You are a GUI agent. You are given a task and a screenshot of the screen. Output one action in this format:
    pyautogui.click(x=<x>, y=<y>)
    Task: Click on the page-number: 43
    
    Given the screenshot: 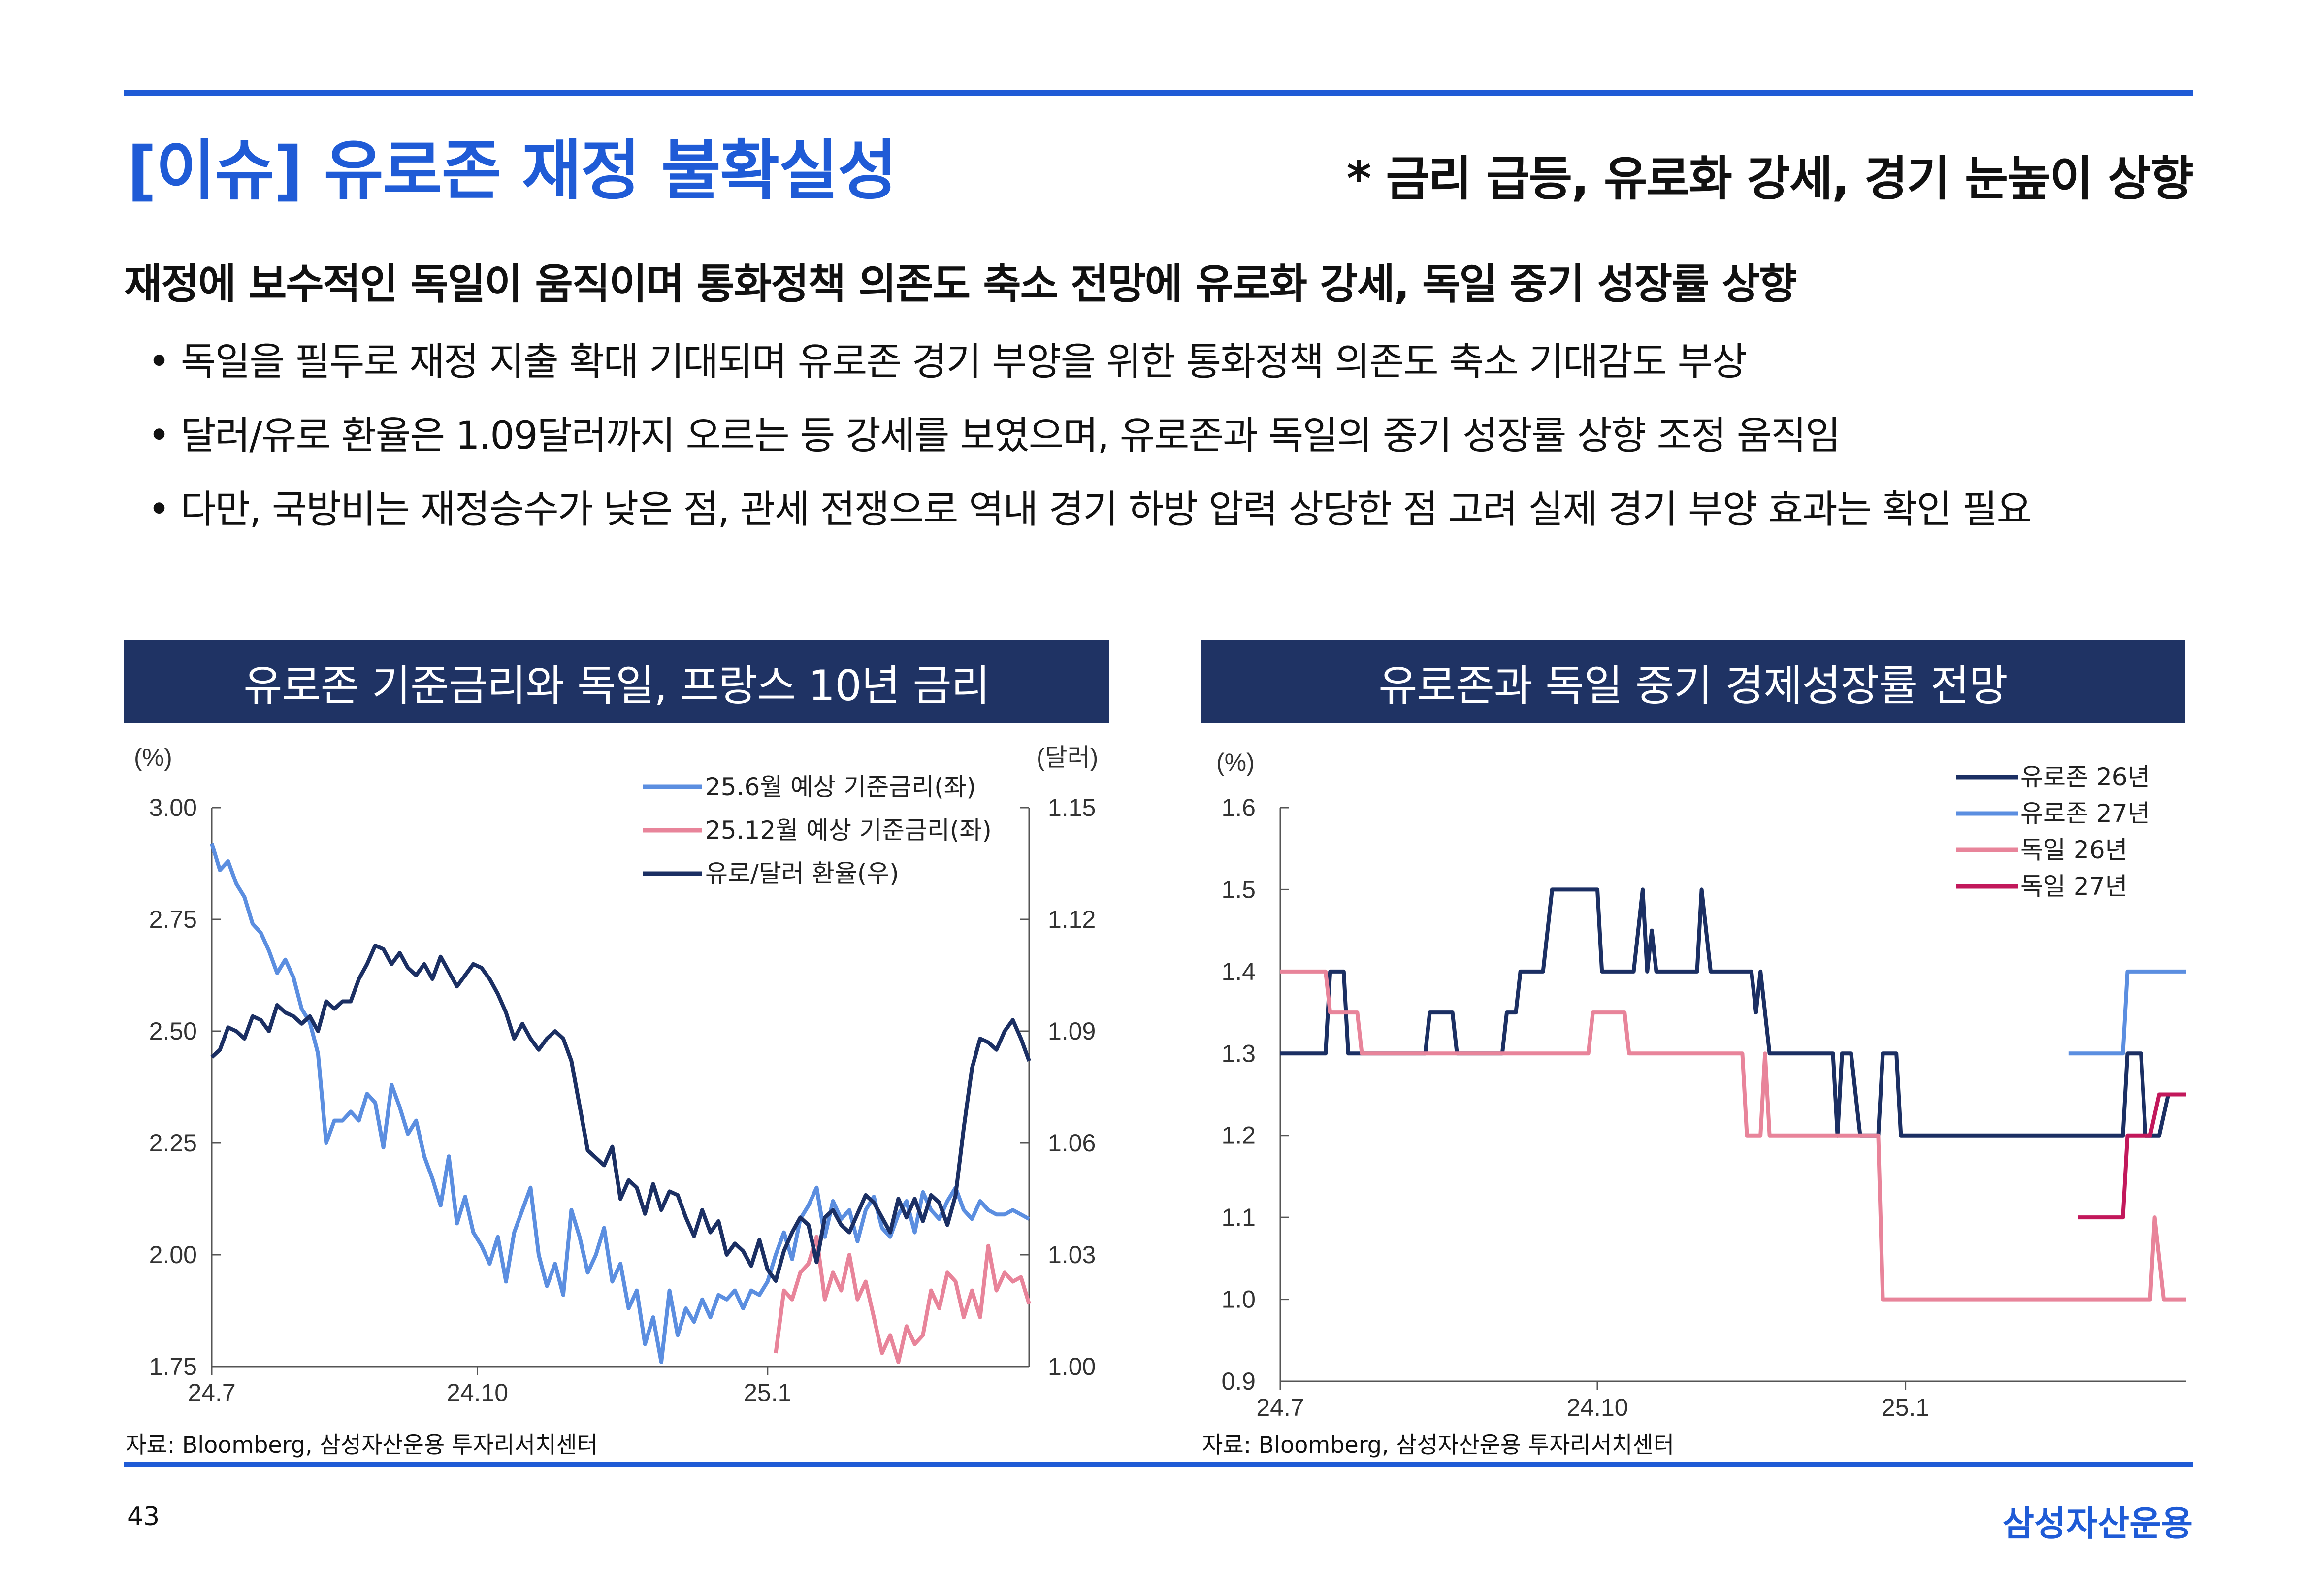 What is the action you would take?
    pyautogui.click(x=143, y=1516)
    